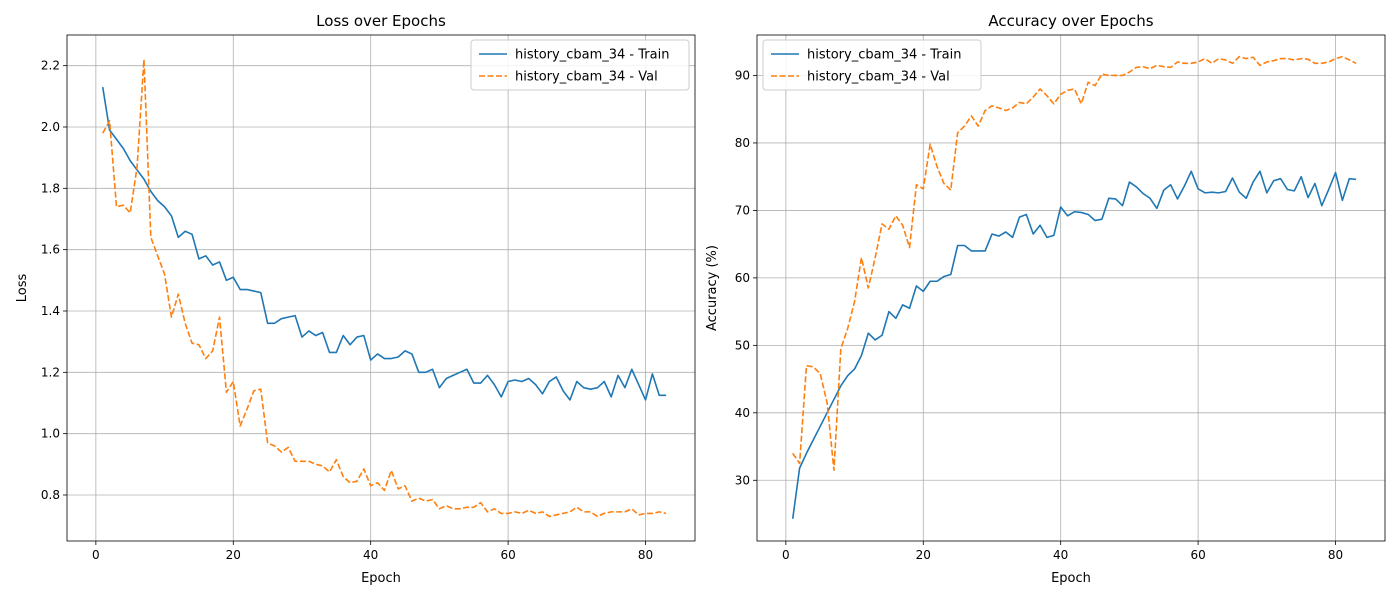 The image size is (1400, 600). Describe the element at coordinates (50, 372) in the screenshot. I see `y-tick-label: 1.2` at that location.